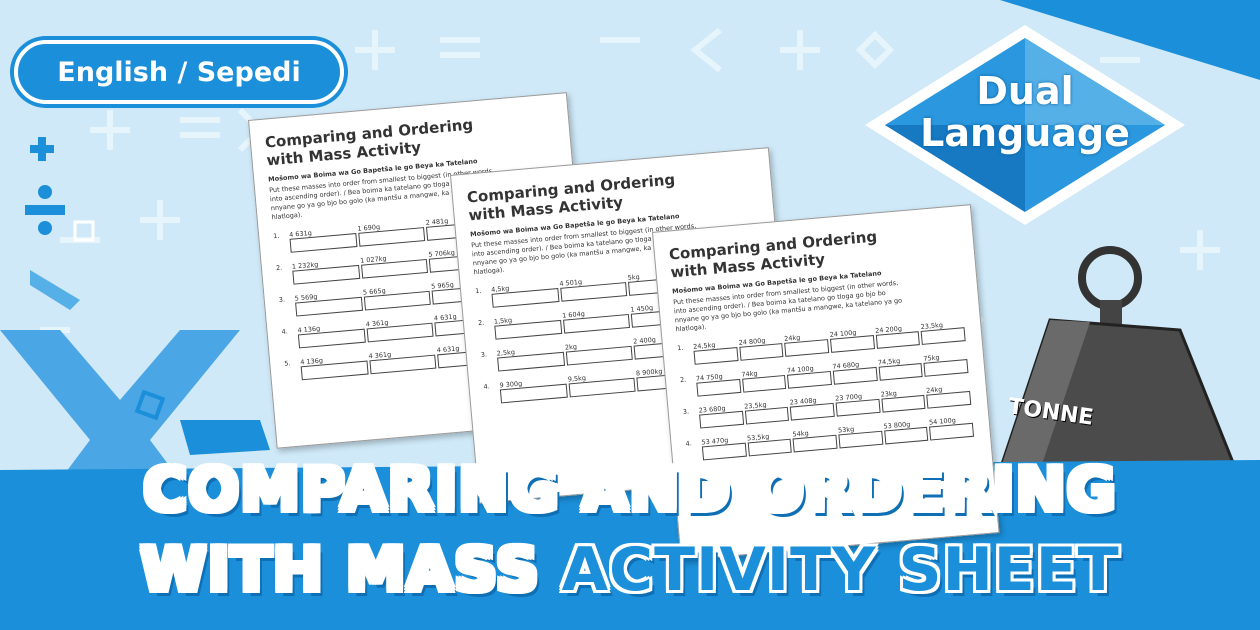  Describe the element at coordinates (1130, 40) in the screenshot. I see `corner-stripe` at that location.